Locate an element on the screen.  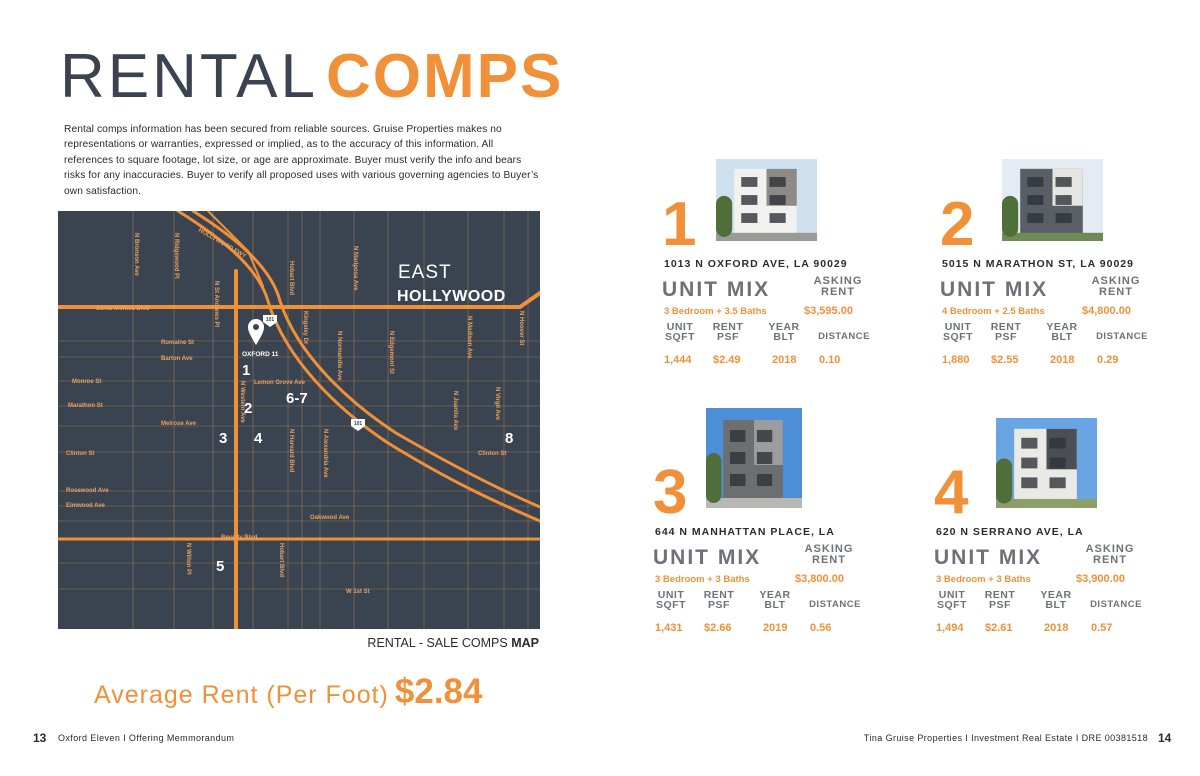
map-marker: 6-7 is located at coordinates (297, 398).